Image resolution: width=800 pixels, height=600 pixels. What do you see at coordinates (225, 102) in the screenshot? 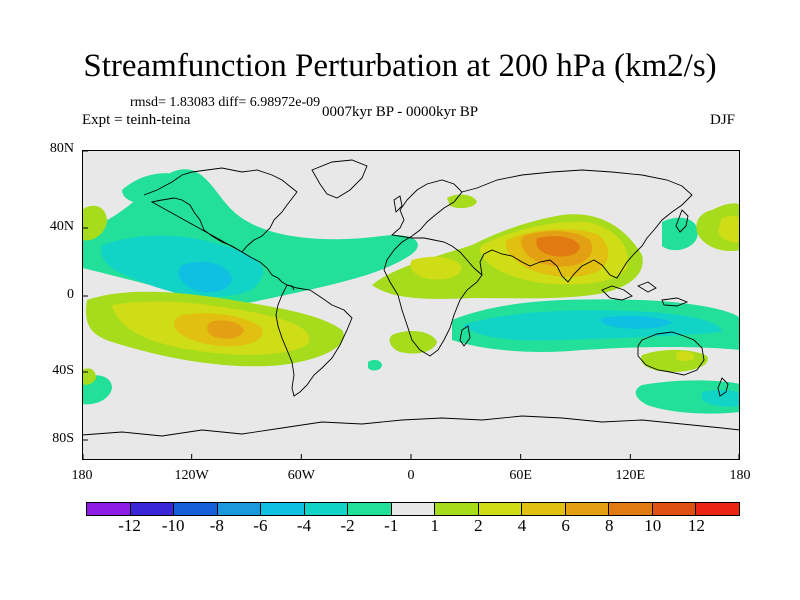
I see `stats-label: rmsd= 1.83083 diff= 6.98972e-09` at bounding box center [225, 102].